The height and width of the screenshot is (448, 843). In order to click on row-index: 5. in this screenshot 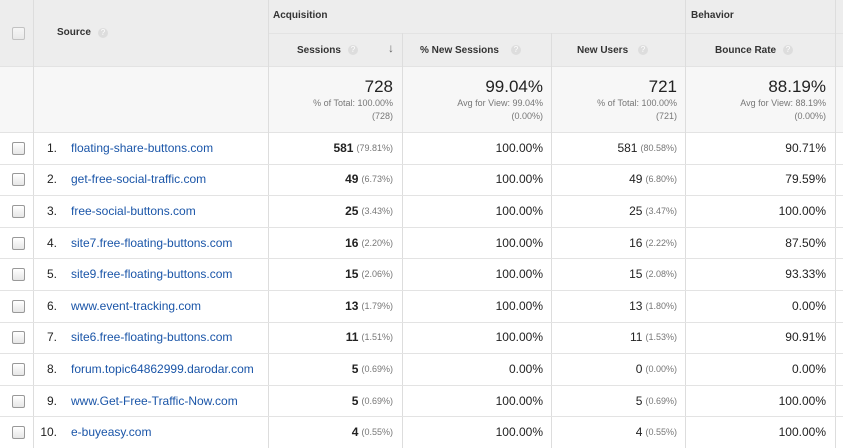, I will do `click(51, 274)`.